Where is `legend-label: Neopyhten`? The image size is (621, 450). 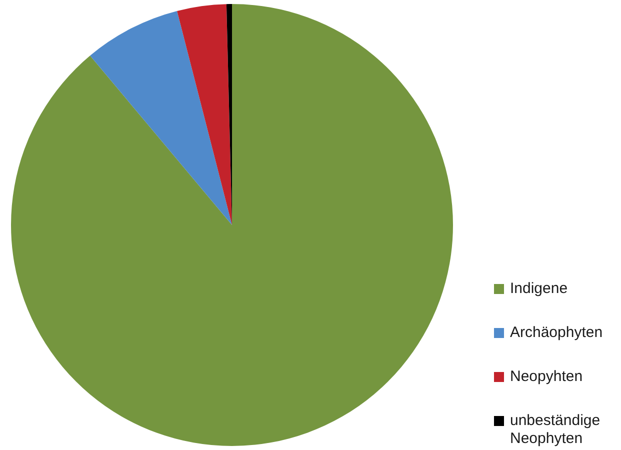
legend-label: Neopyhten is located at coordinates (546, 377).